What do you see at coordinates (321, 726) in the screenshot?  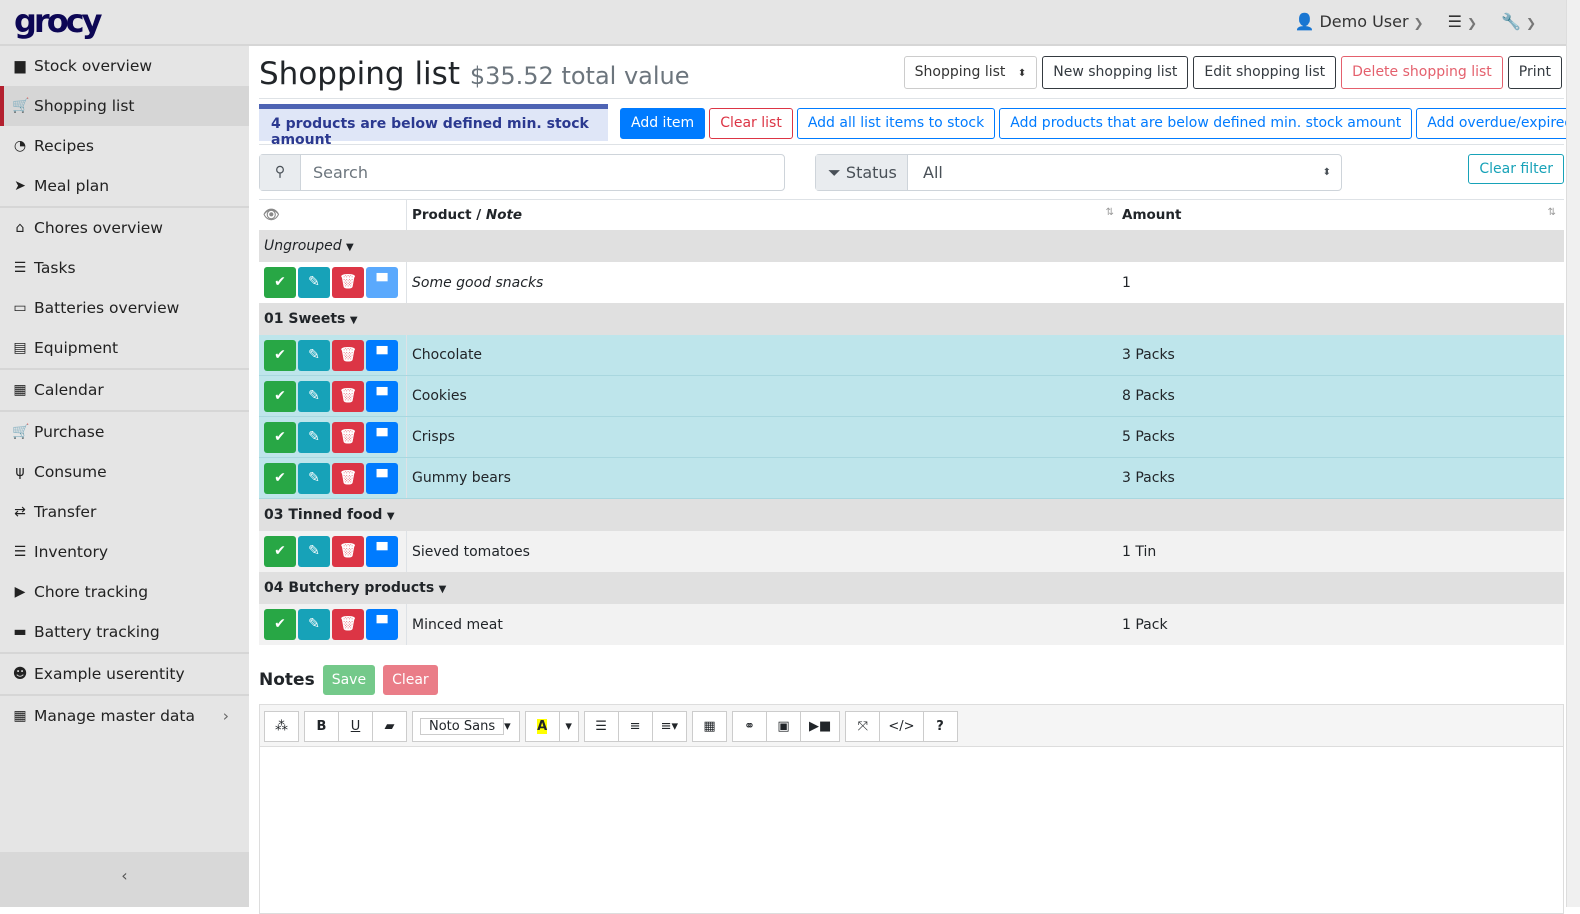 I see `bold-icon: B` at bounding box center [321, 726].